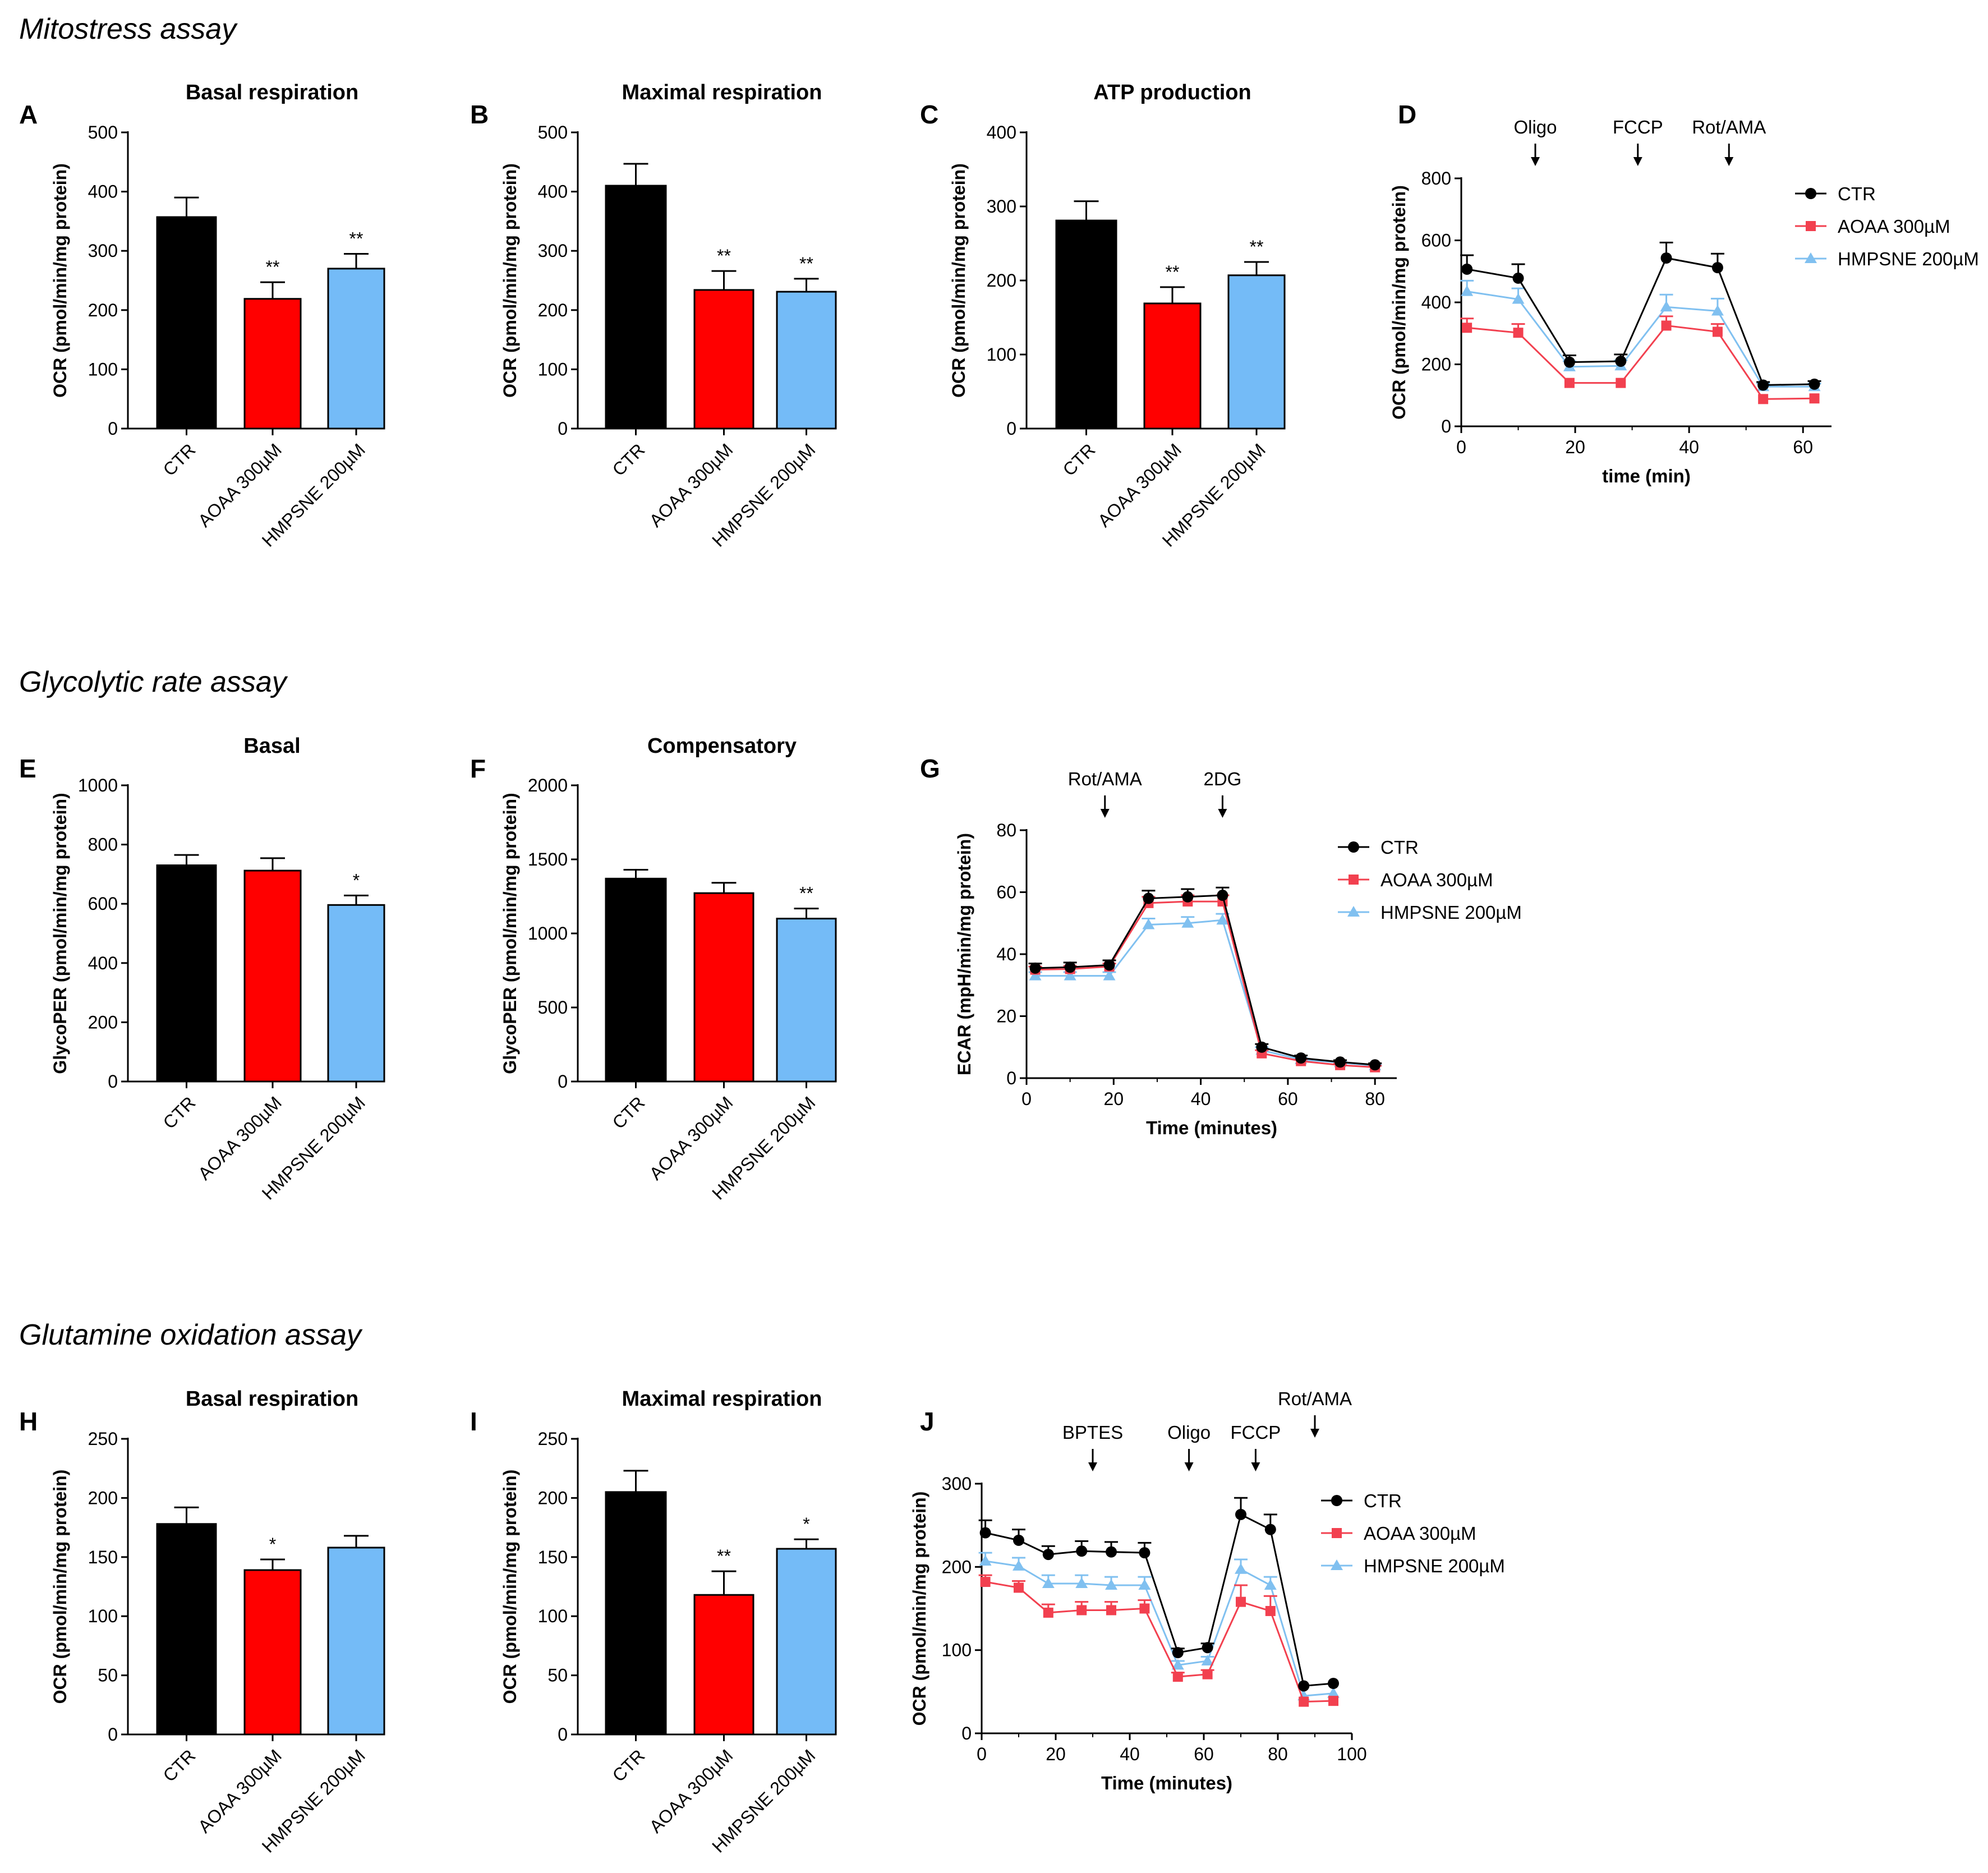 The image size is (1988, 1873). What do you see at coordinates (28, 1421) in the screenshot?
I see `panel-label: H` at bounding box center [28, 1421].